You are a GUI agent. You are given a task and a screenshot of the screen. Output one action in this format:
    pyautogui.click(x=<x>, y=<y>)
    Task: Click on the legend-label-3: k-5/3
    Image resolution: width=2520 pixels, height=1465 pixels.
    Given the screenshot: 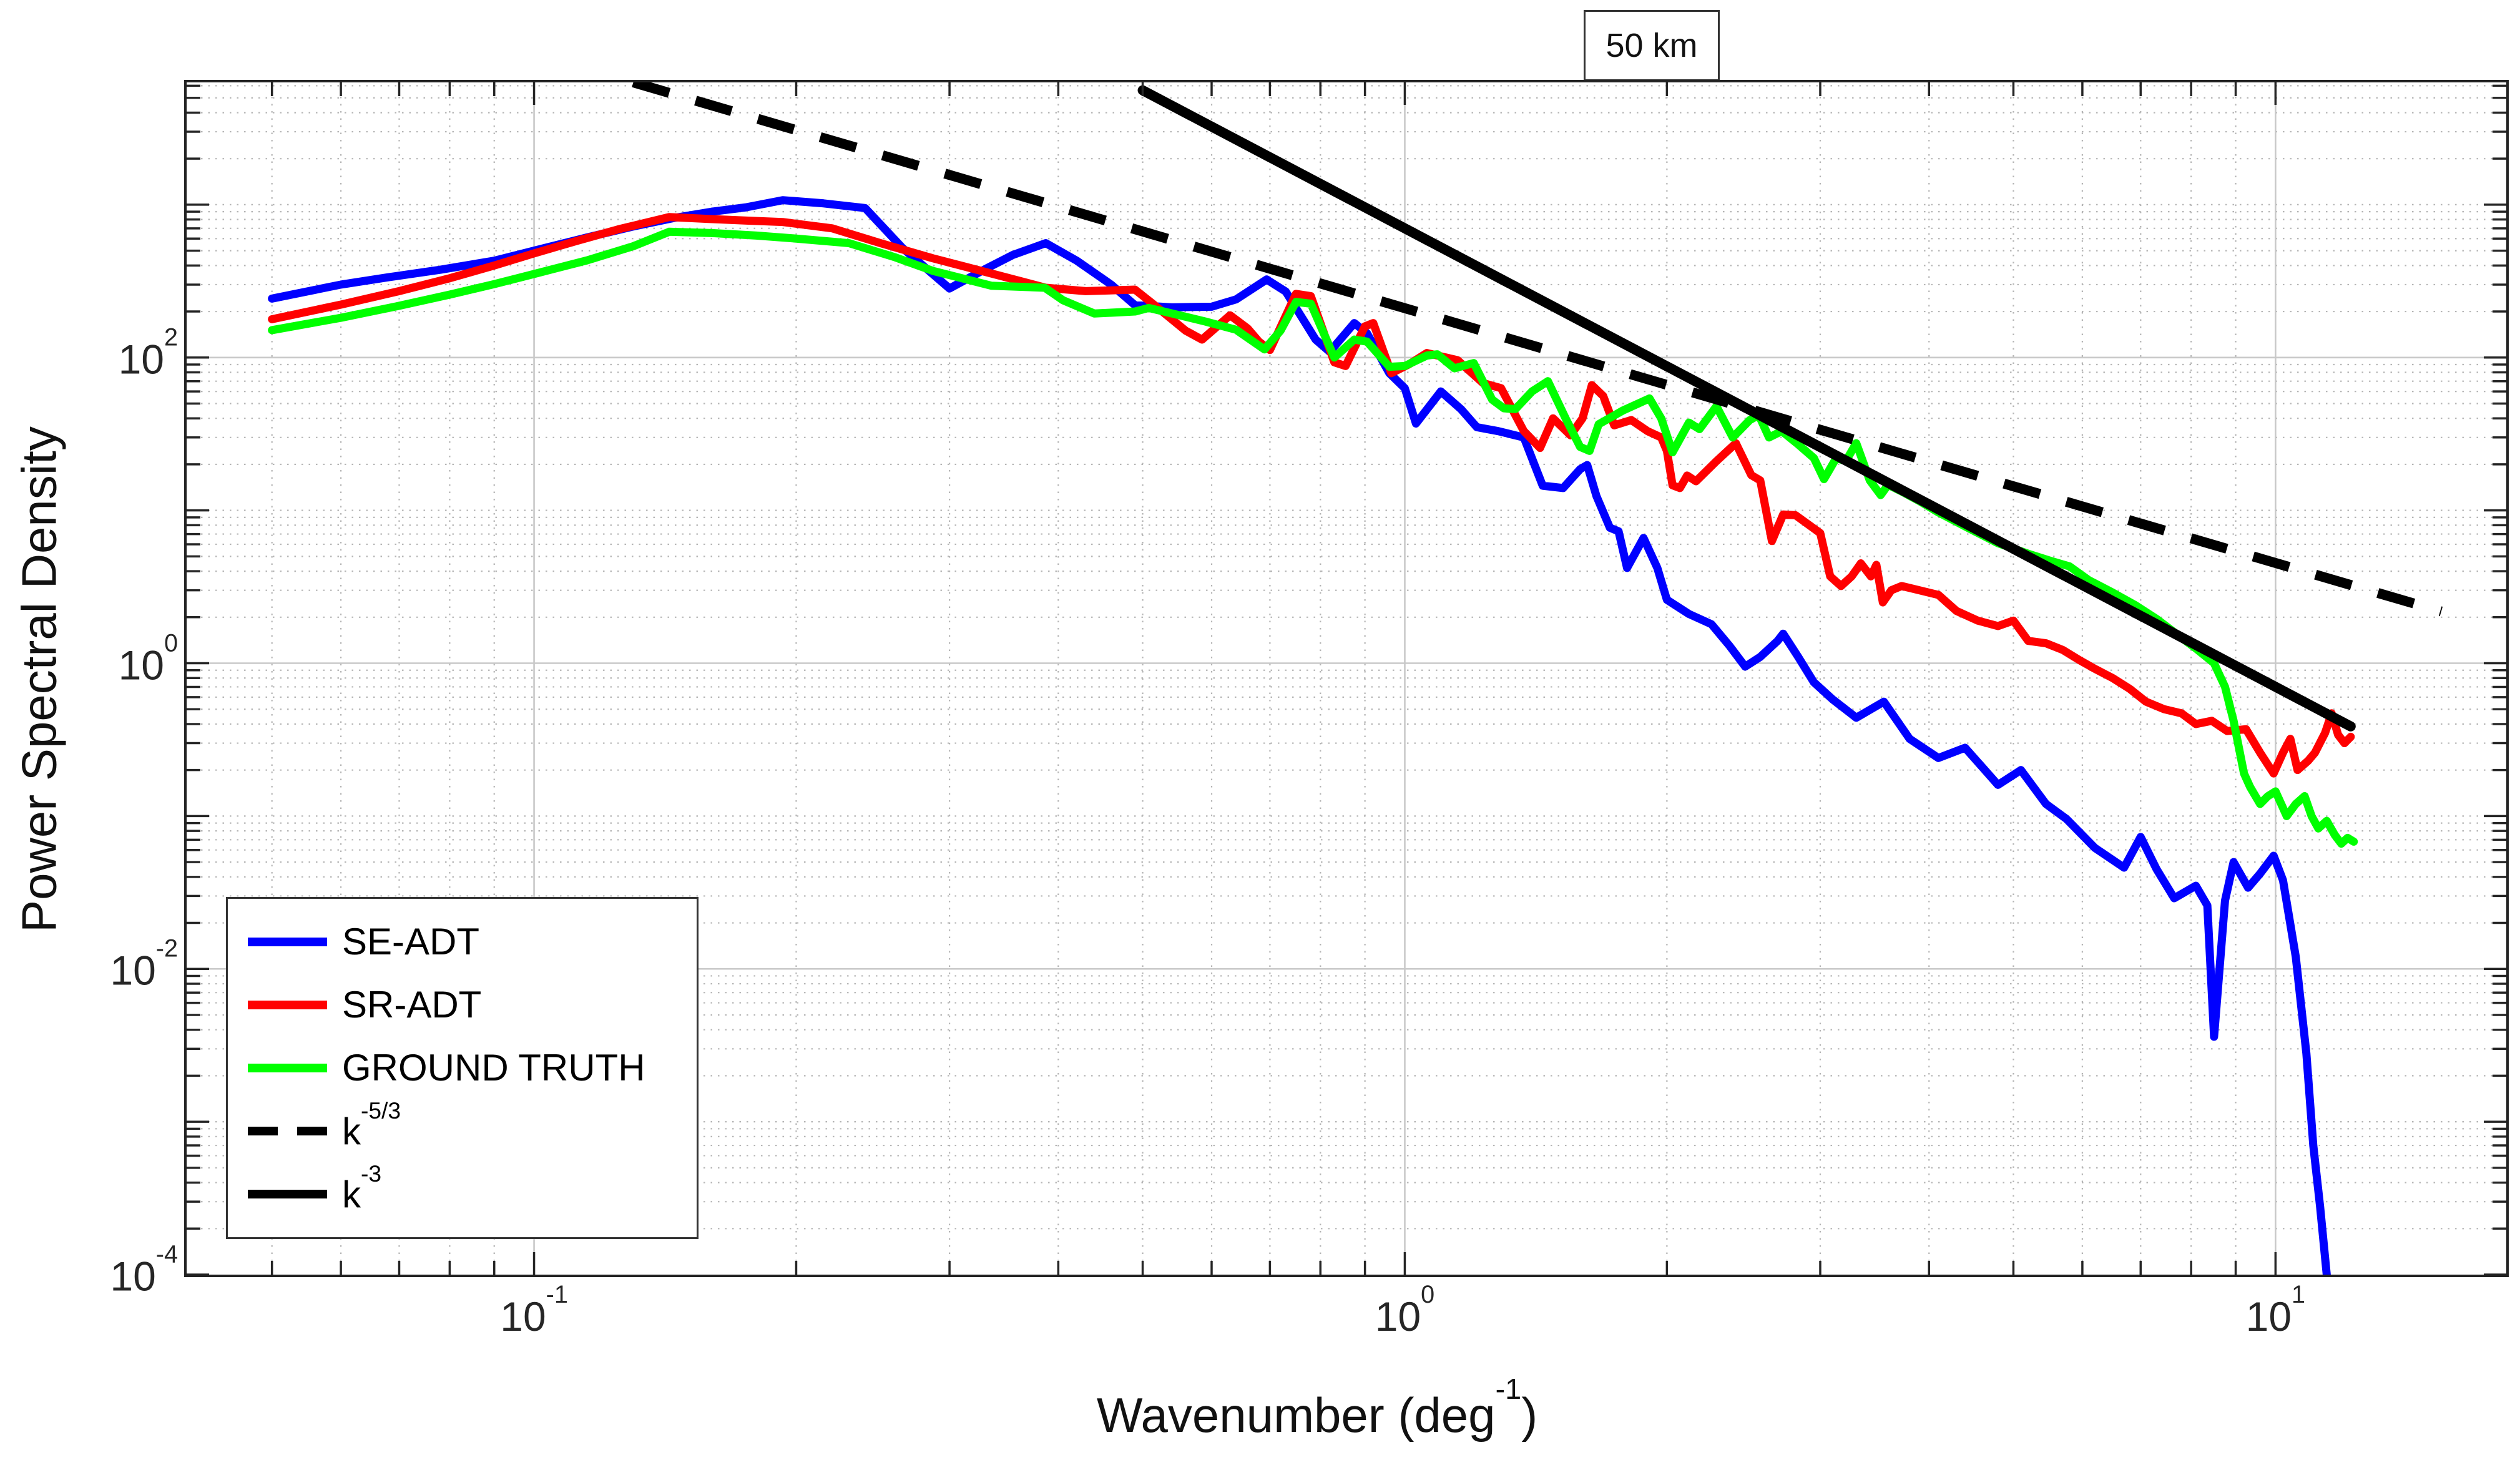 What is the action you would take?
    pyautogui.click(x=371, y=1124)
    